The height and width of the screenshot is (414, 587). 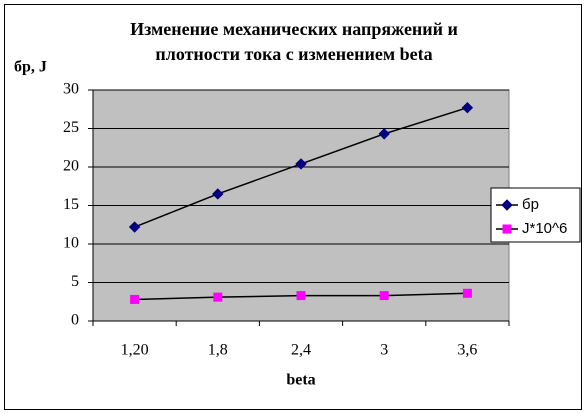 I want to click on x-axis-label: beta, so click(x=300, y=380).